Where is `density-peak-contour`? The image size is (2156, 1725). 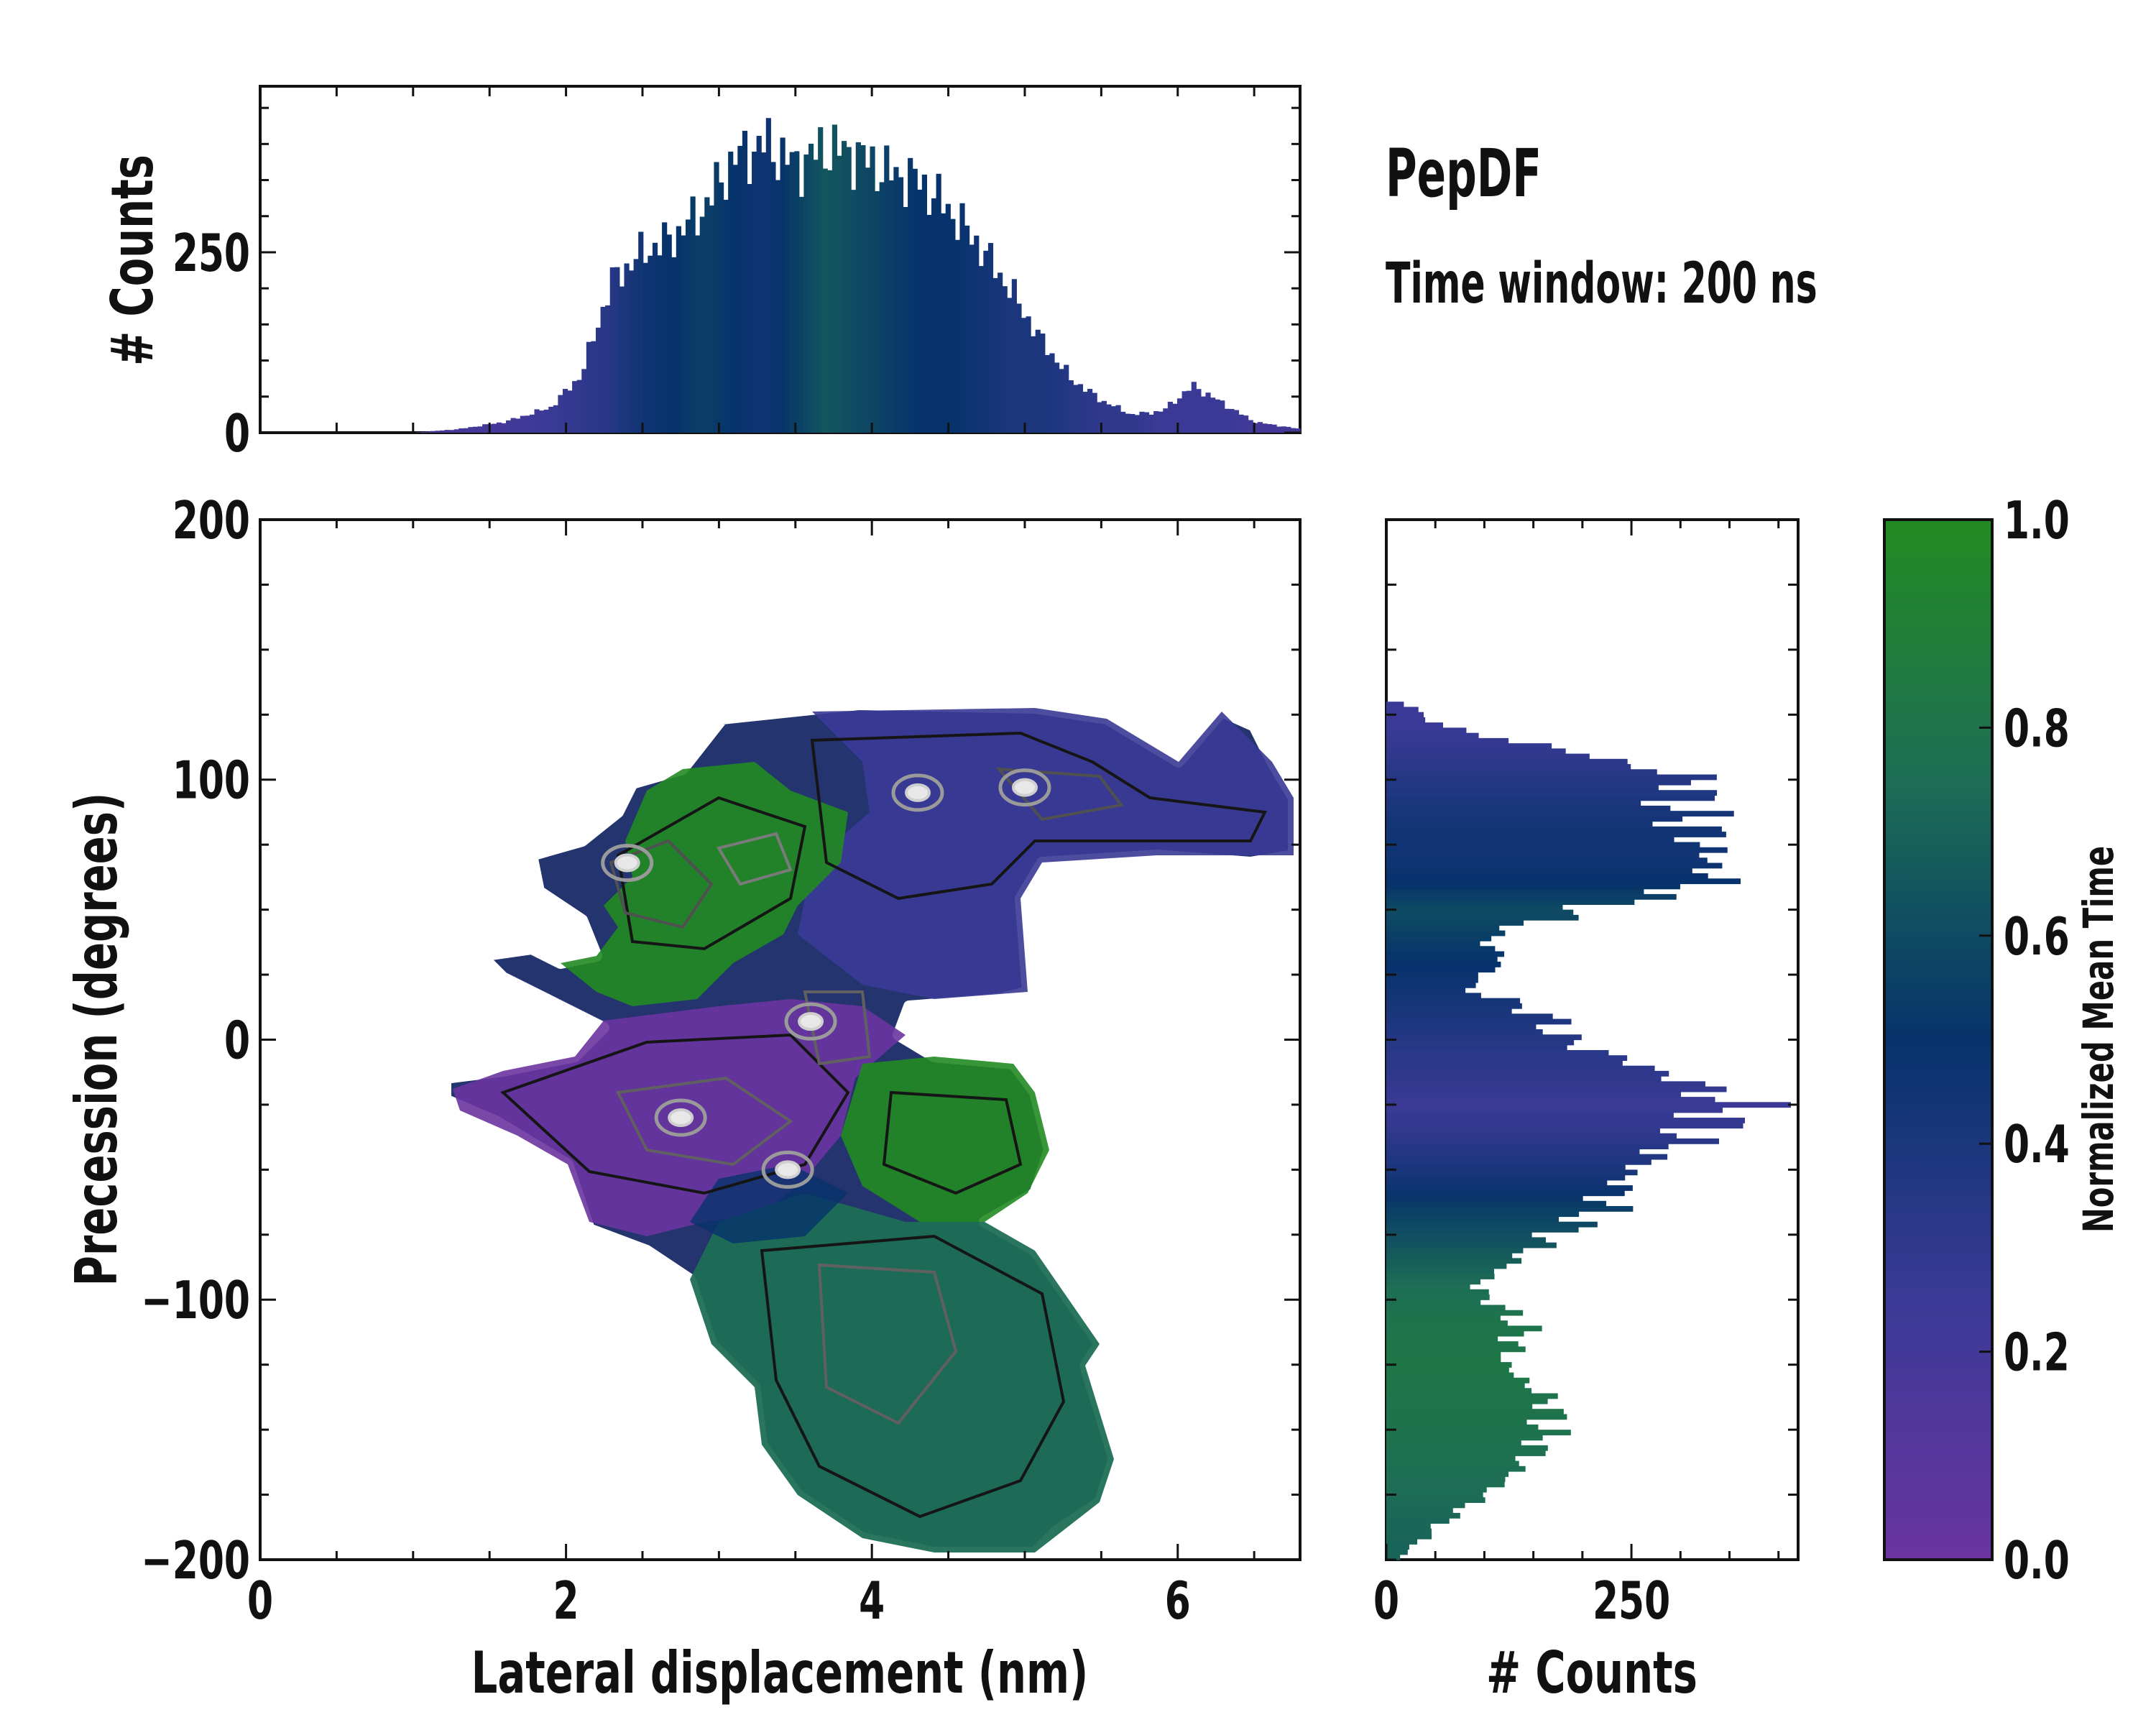
density-peak-contour is located at coordinates (788, 1169).